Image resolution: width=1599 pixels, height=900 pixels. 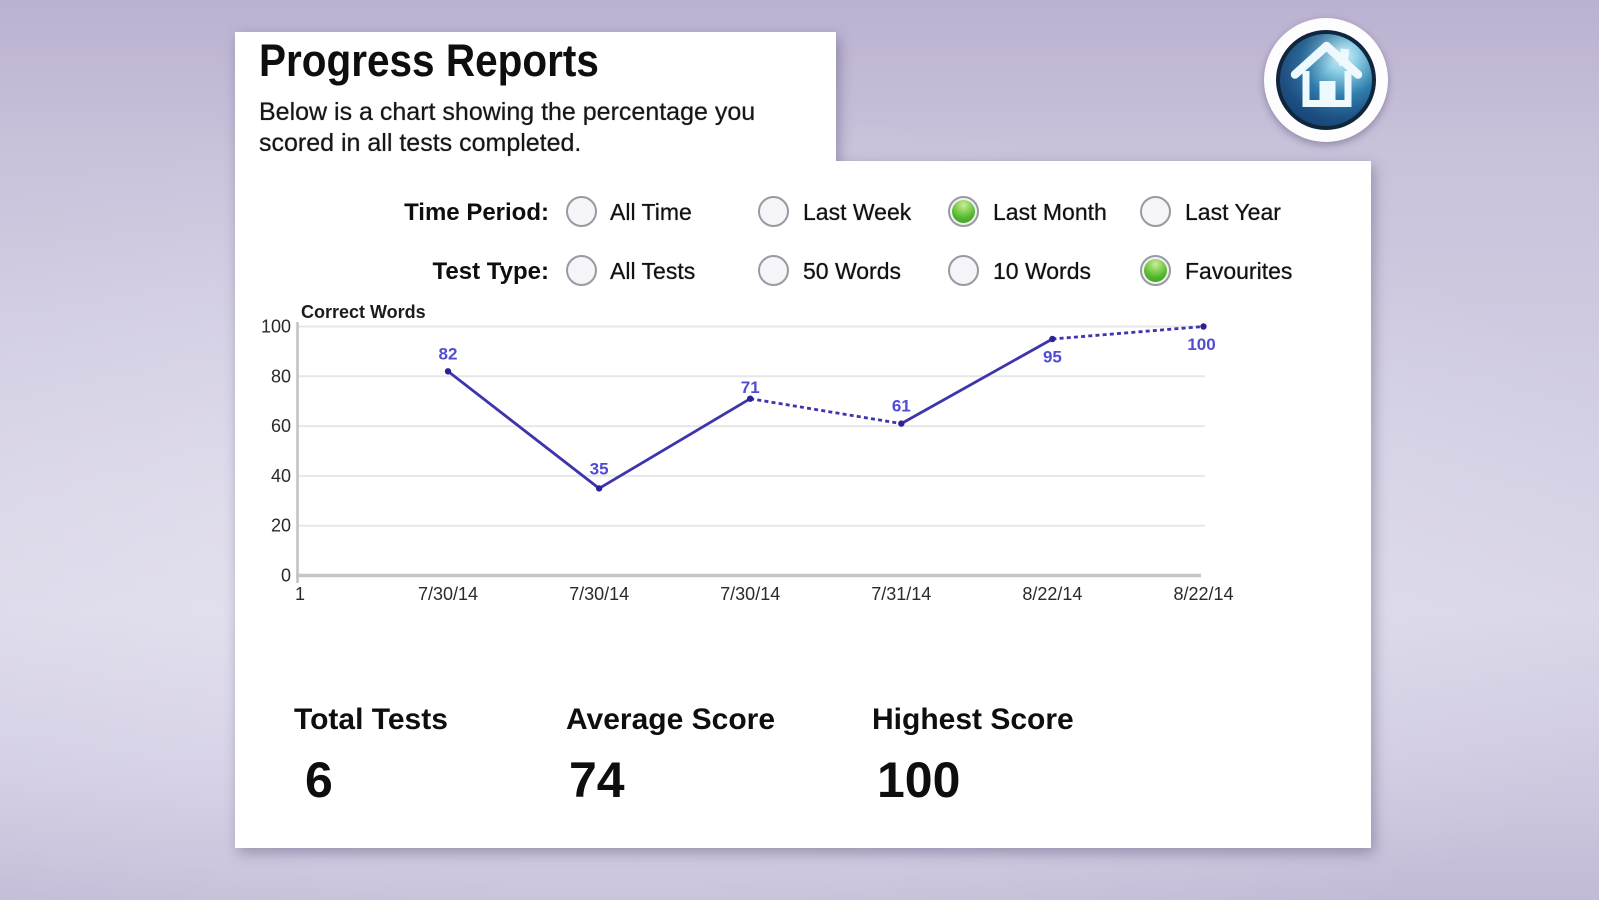 I want to click on svg-text: 60, so click(x=281, y=426).